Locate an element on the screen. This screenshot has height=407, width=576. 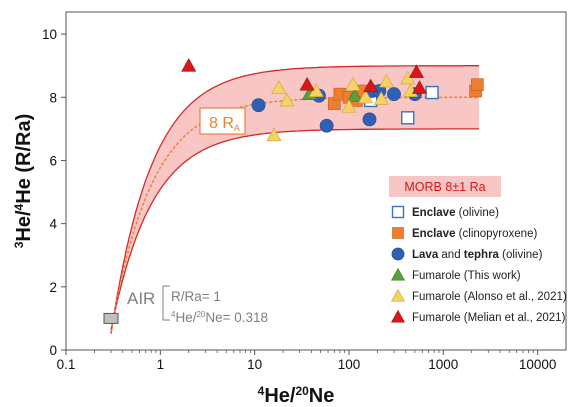
legend-label: Enclave (olivine) is located at coordinates (455, 213).